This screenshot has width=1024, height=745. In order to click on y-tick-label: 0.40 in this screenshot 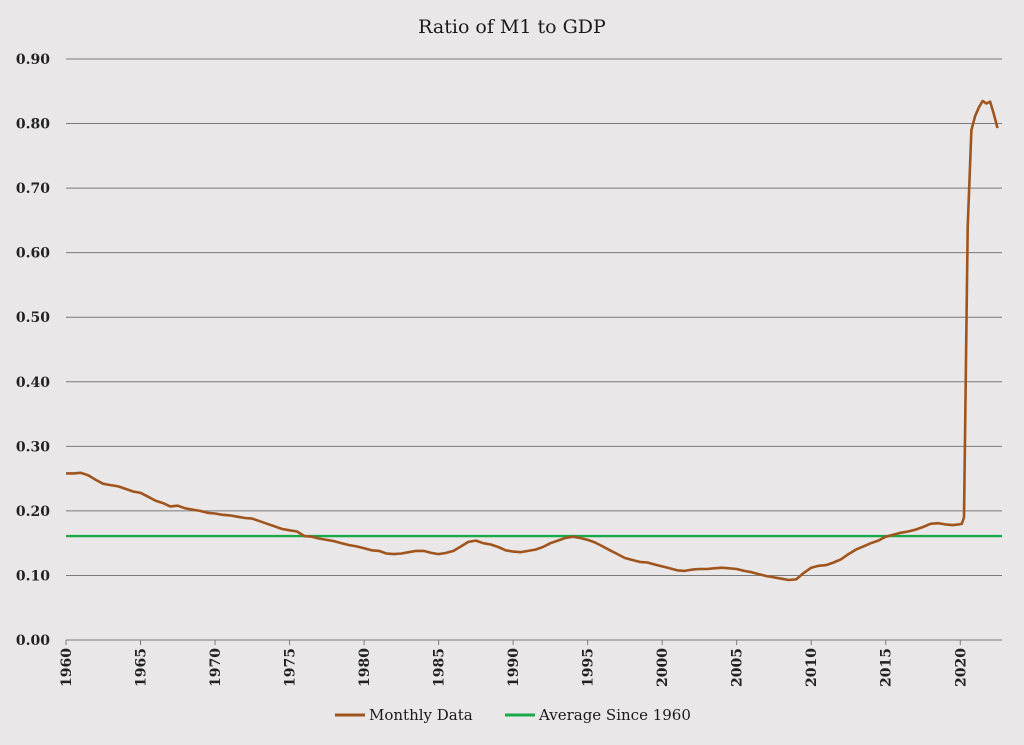, I will do `click(33, 383)`.